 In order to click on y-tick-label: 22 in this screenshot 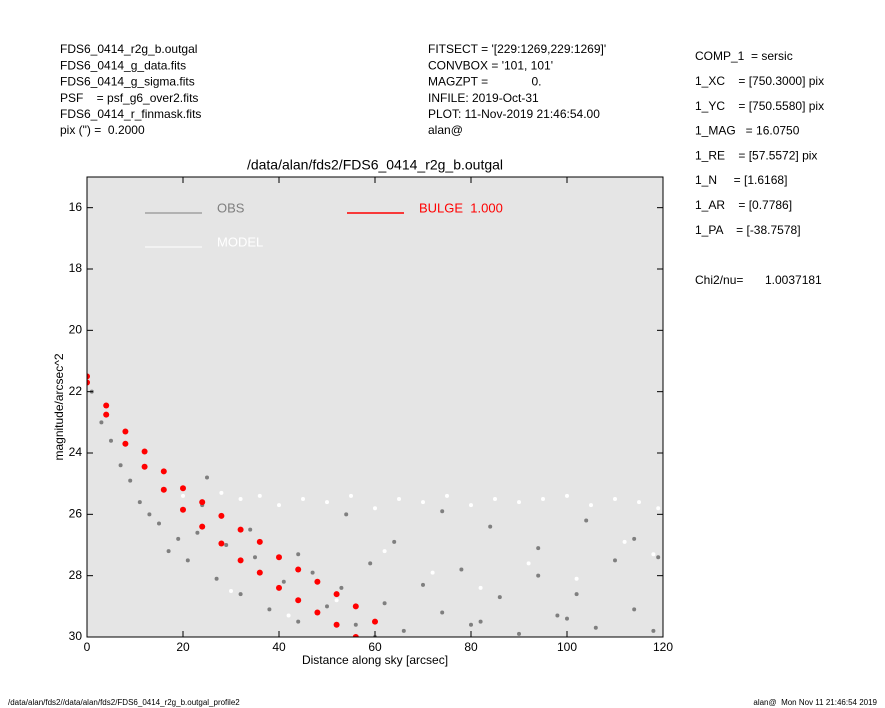, I will do `click(76, 391)`.